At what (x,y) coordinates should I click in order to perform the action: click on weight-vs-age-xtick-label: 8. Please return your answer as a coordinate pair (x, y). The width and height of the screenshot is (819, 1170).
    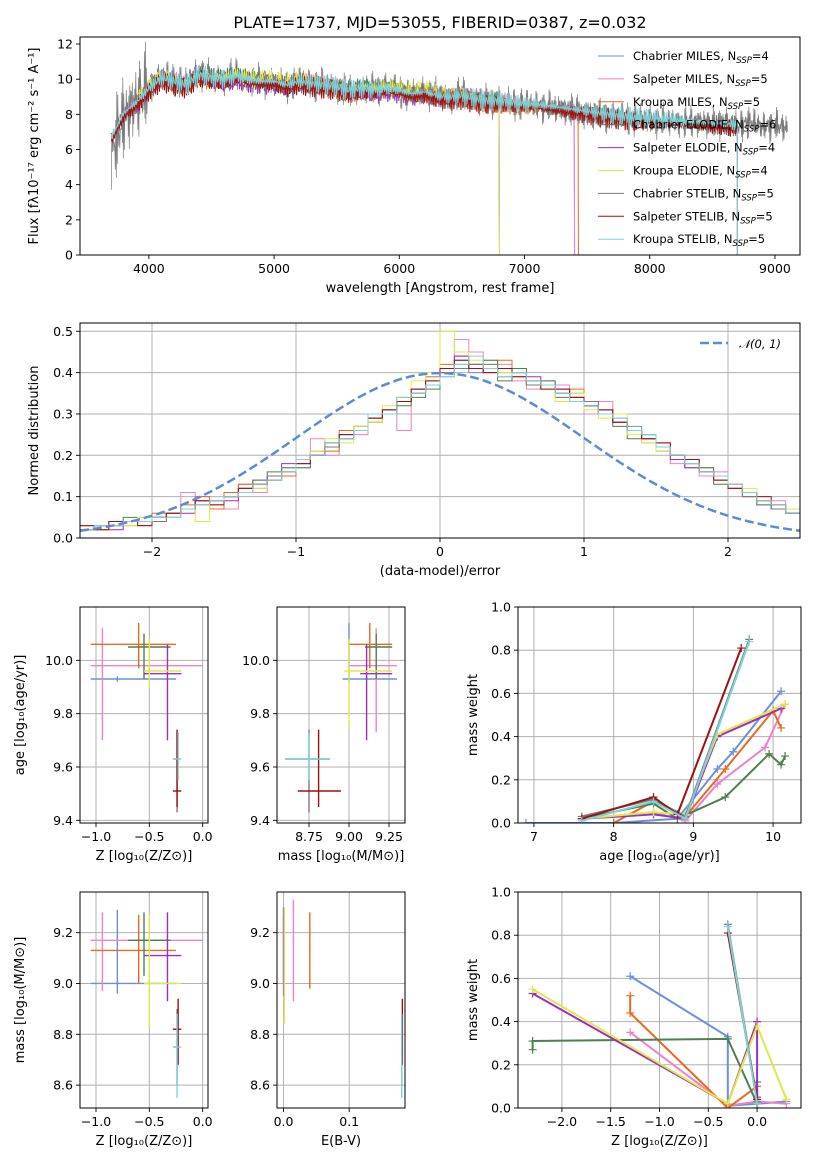
    Looking at the image, I should click on (614, 836).